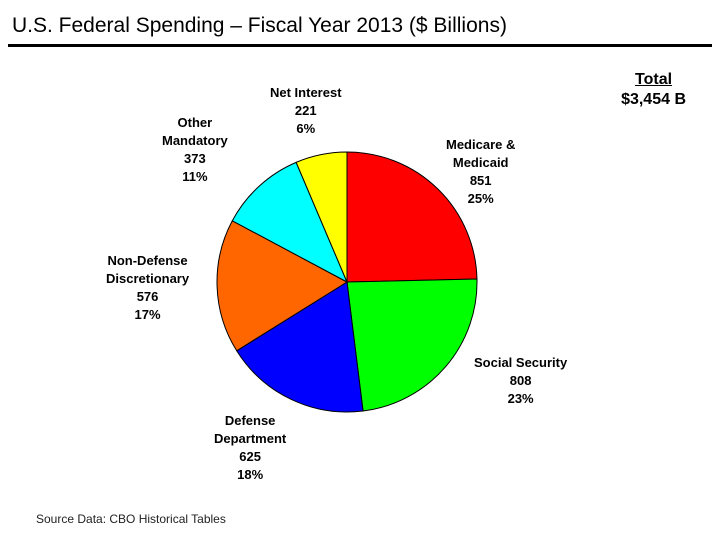  What do you see at coordinates (290, 222) in the screenshot?
I see `pie-slice-other-mandatory` at bounding box center [290, 222].